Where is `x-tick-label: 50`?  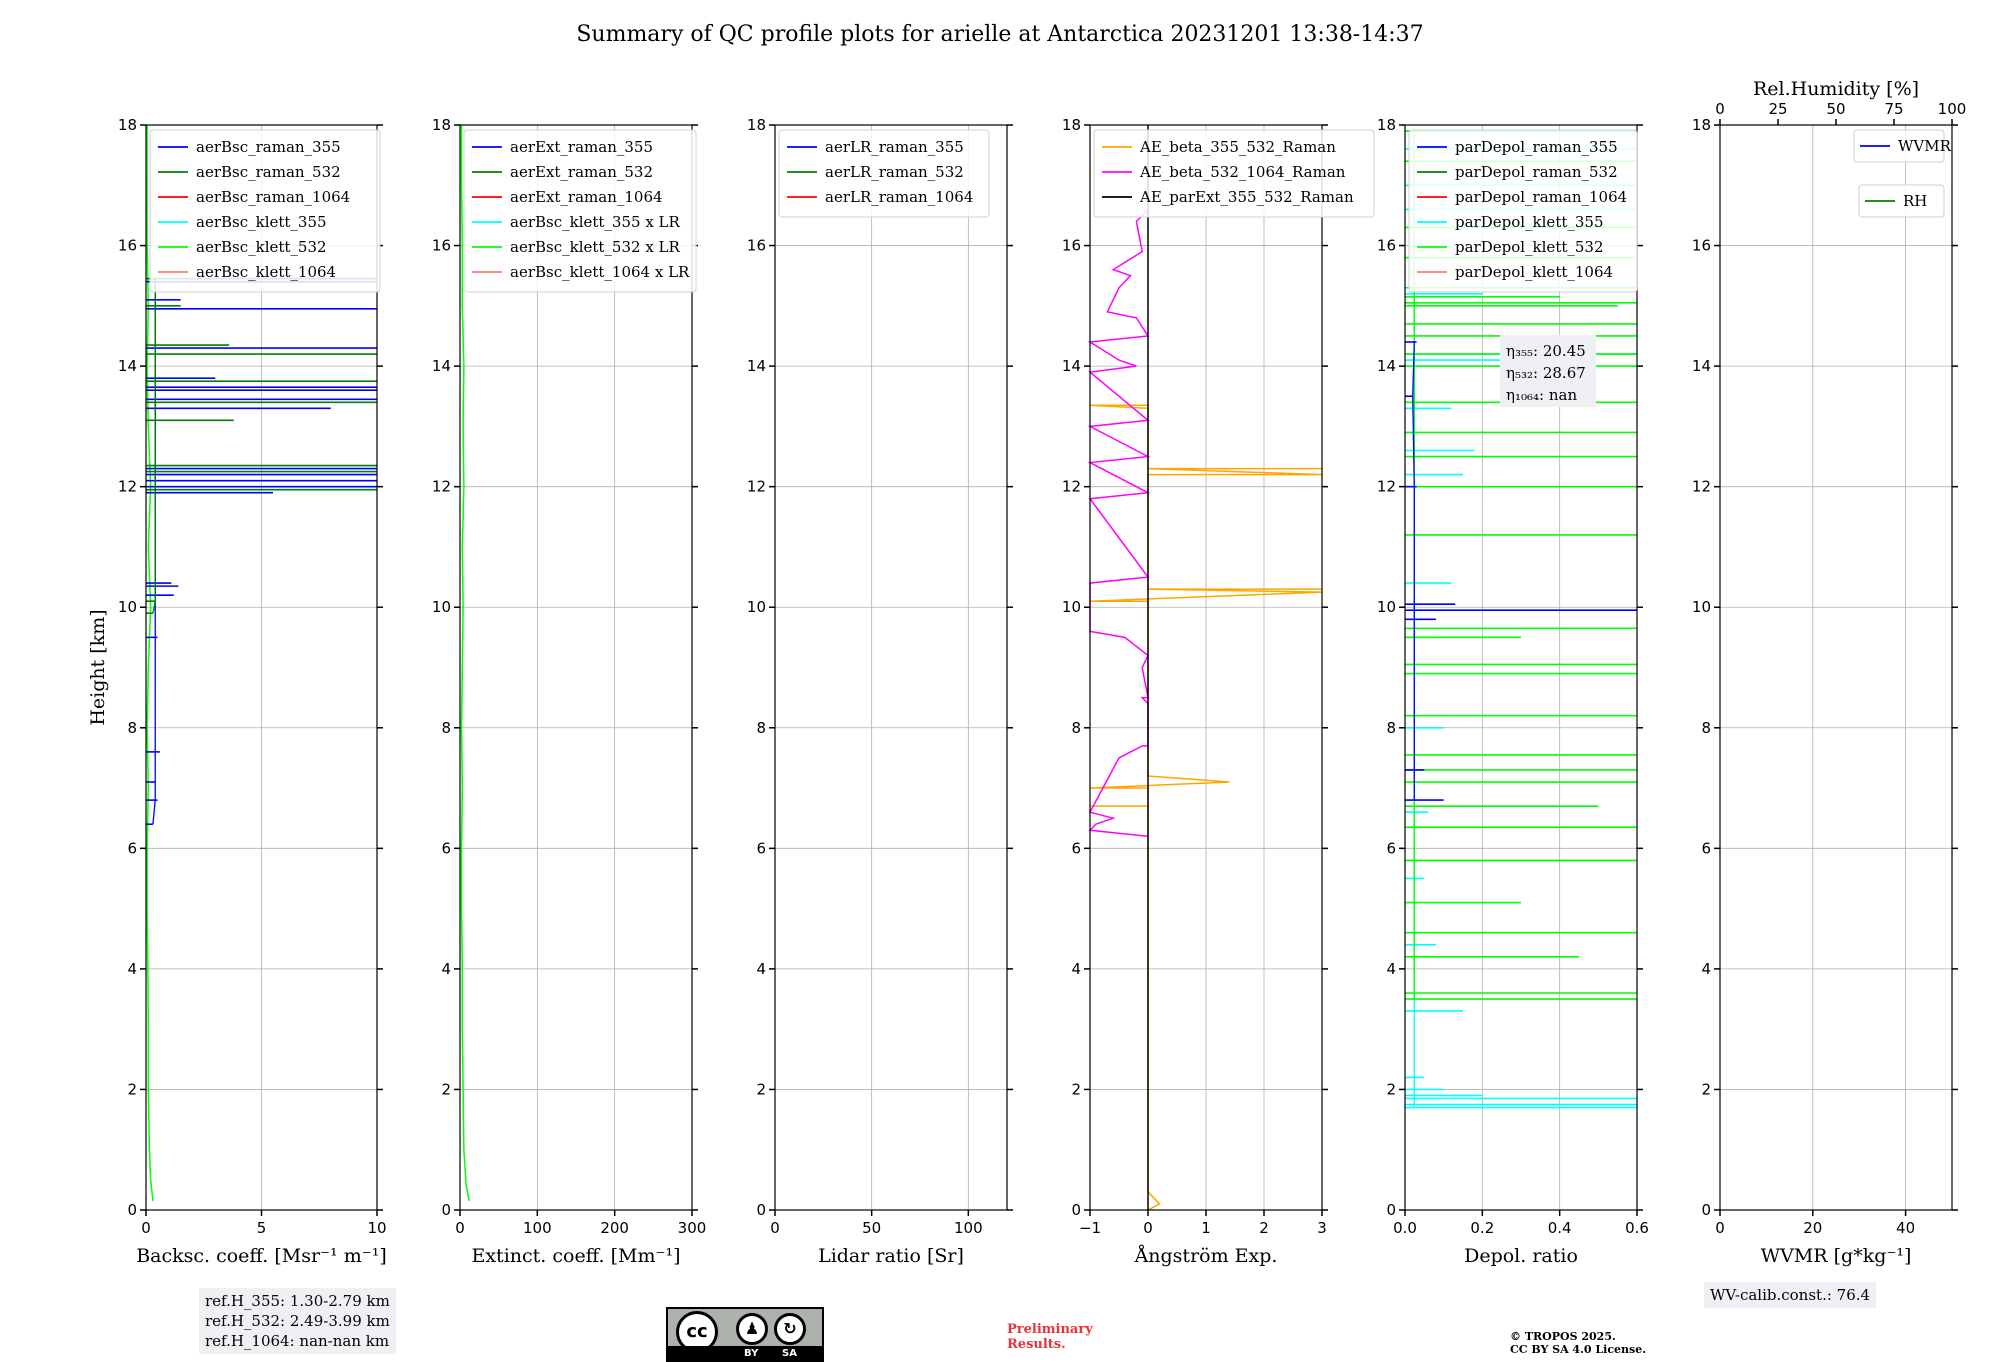 x-tick-label: 50 is located at coordinates (871, 1228).